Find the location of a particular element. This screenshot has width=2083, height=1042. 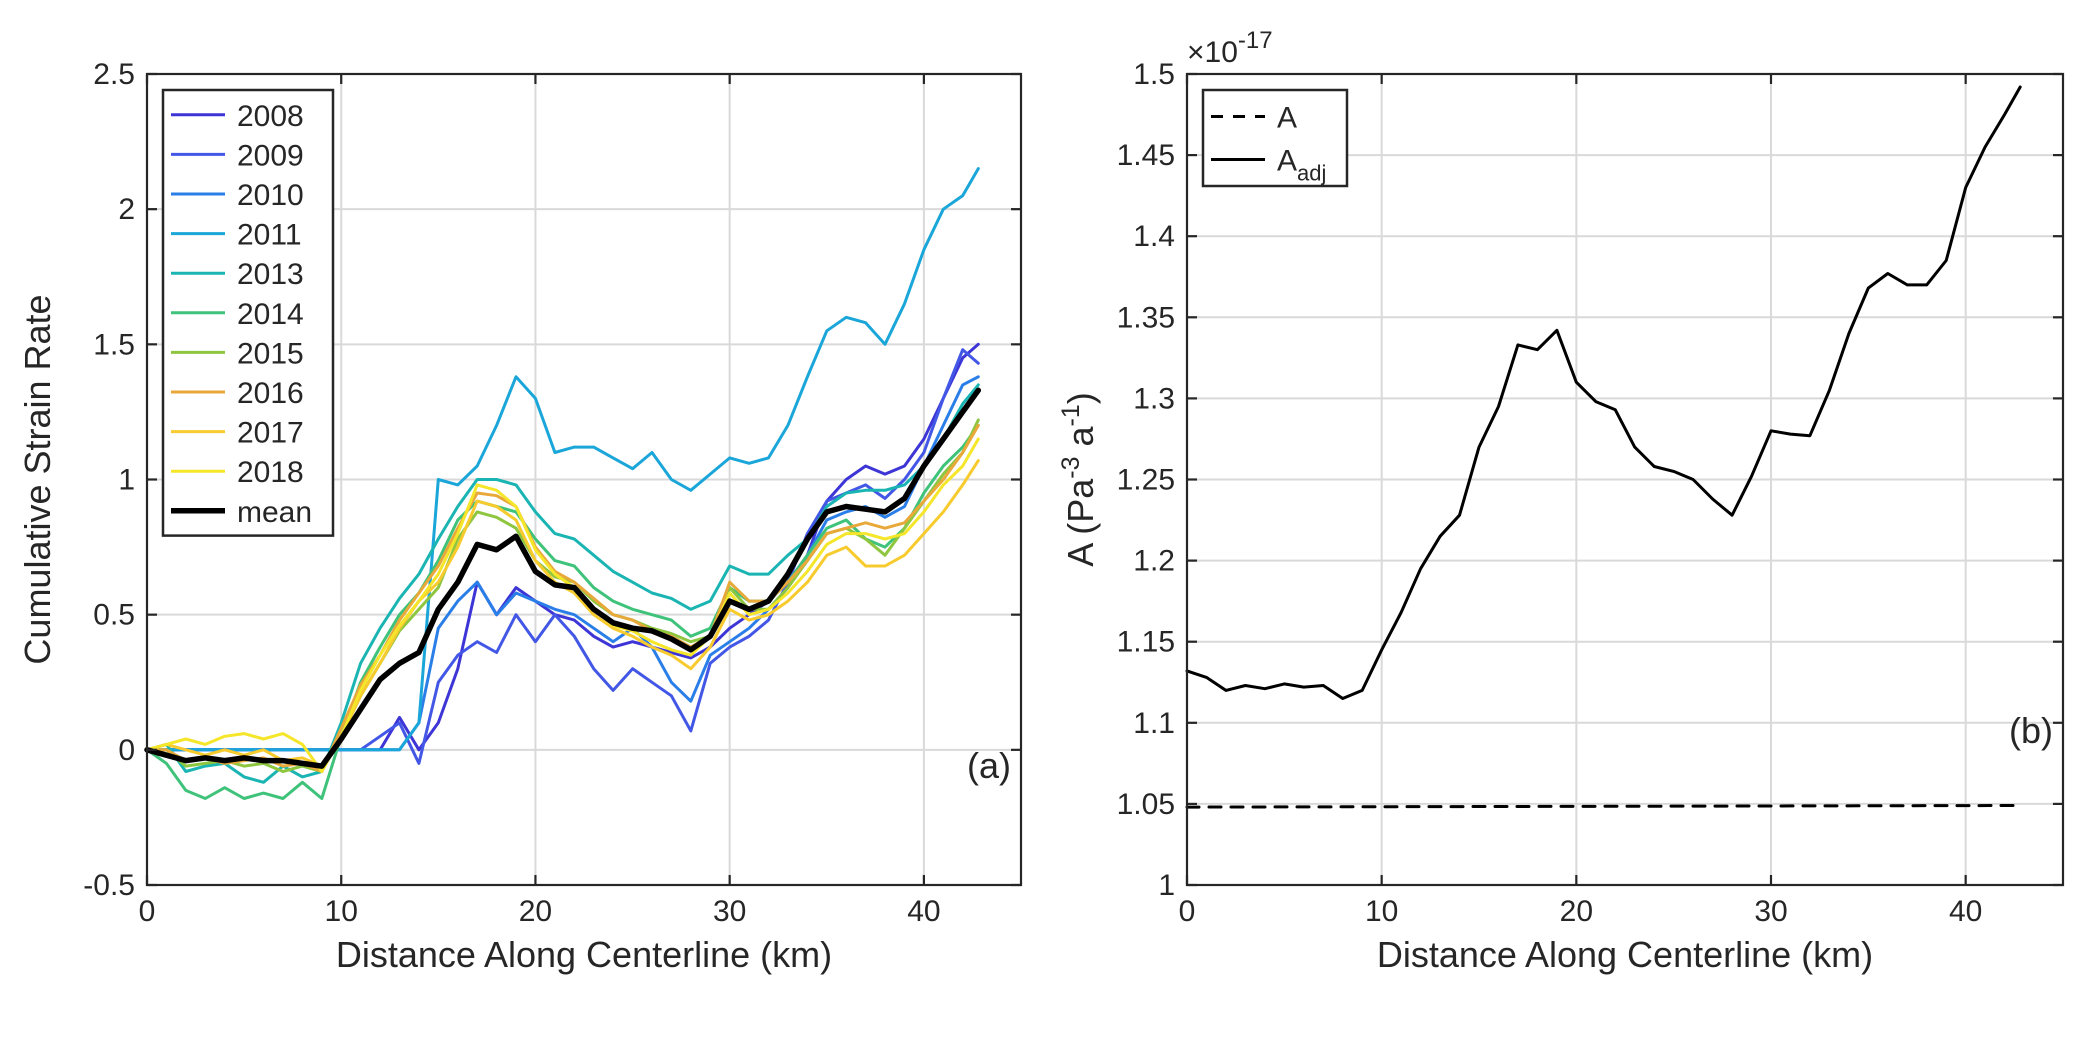

y-tick-label: 1.2 is located at coordinates (1154, 561).